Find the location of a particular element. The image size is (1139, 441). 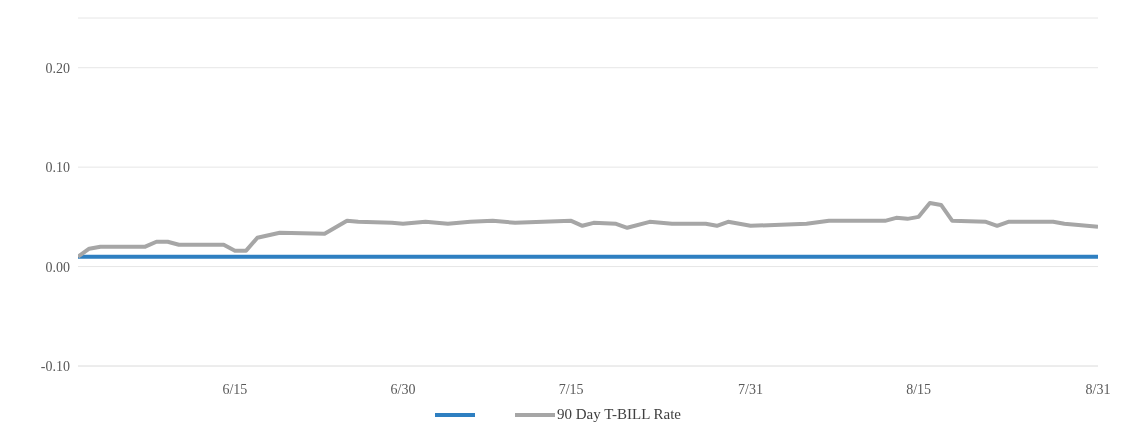

y-tick-label: 0.10 is located at coordinates (57, 168).